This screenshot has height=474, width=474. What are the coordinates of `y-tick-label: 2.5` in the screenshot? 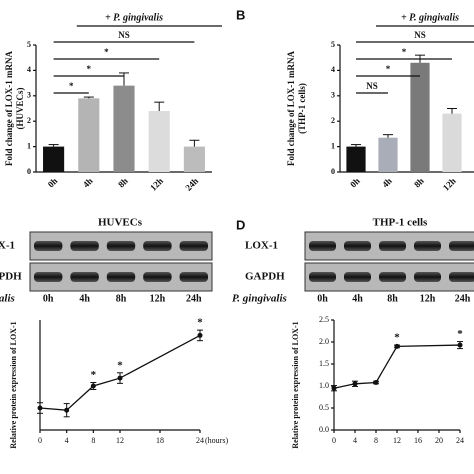 It's located at (324, 319).